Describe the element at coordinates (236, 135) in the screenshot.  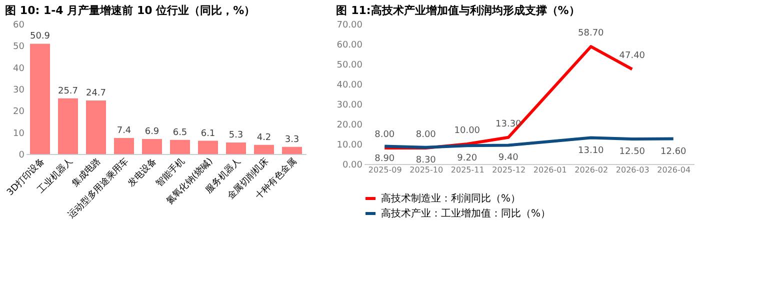
I see `data-label: 5.3` at that location.